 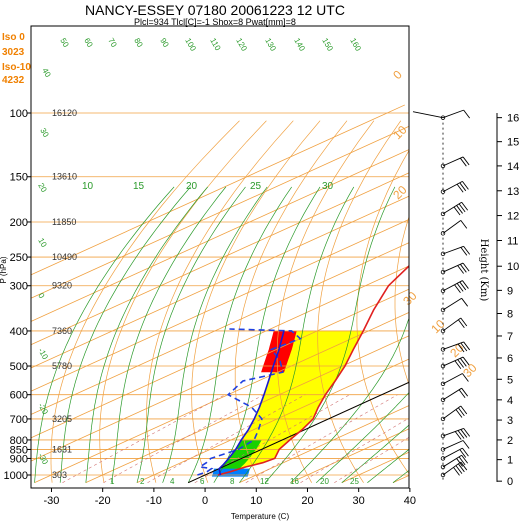 What do you see at coordinates (264, 481) in the screenshot?
I see `mixing-ratio-label: 12` at bounding box center [264, 481].